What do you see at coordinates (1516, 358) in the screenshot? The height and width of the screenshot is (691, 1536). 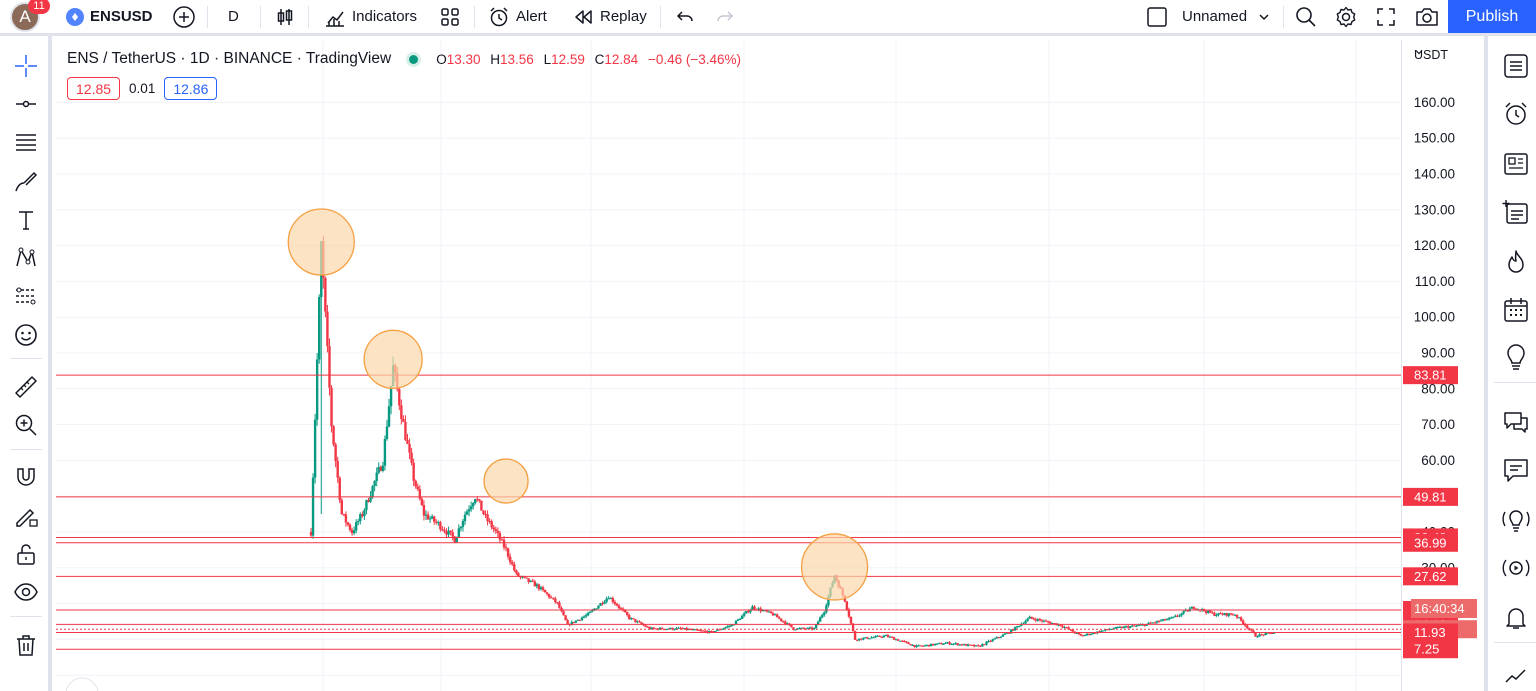 I see `ideas-button` at bounding box center [1516, 358].